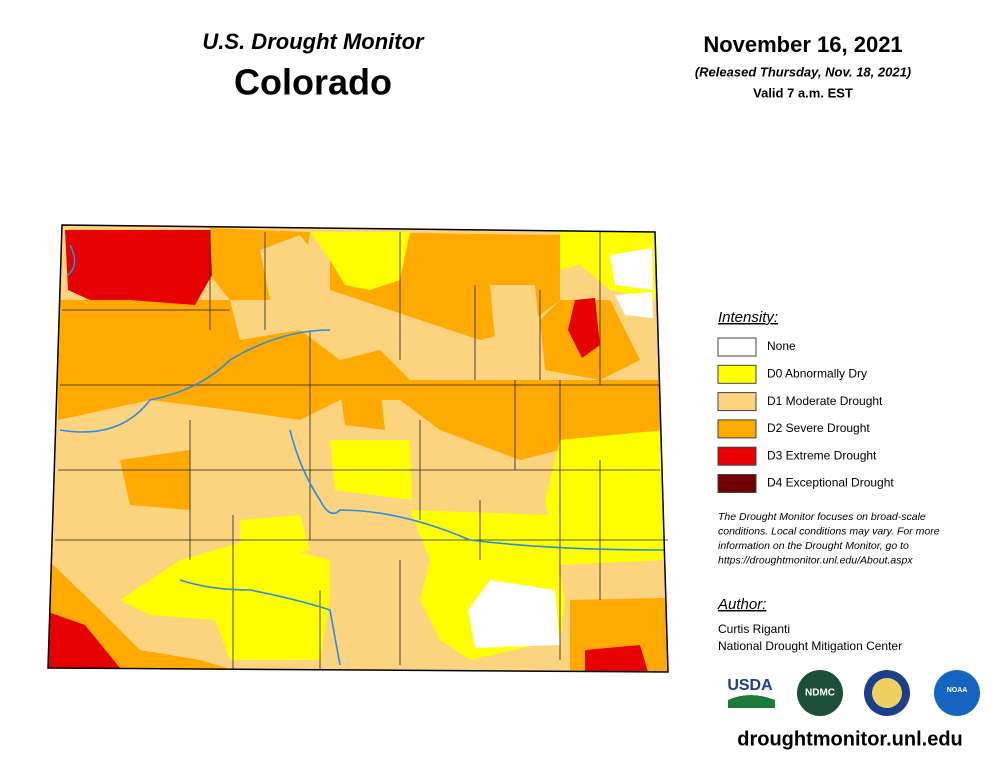 This screenshot has width=1000, height=778. What do you see at coordinates (748, 317) in the screenshot?
I see `legend-title: Intensity:` at bounding box center [748, 317].